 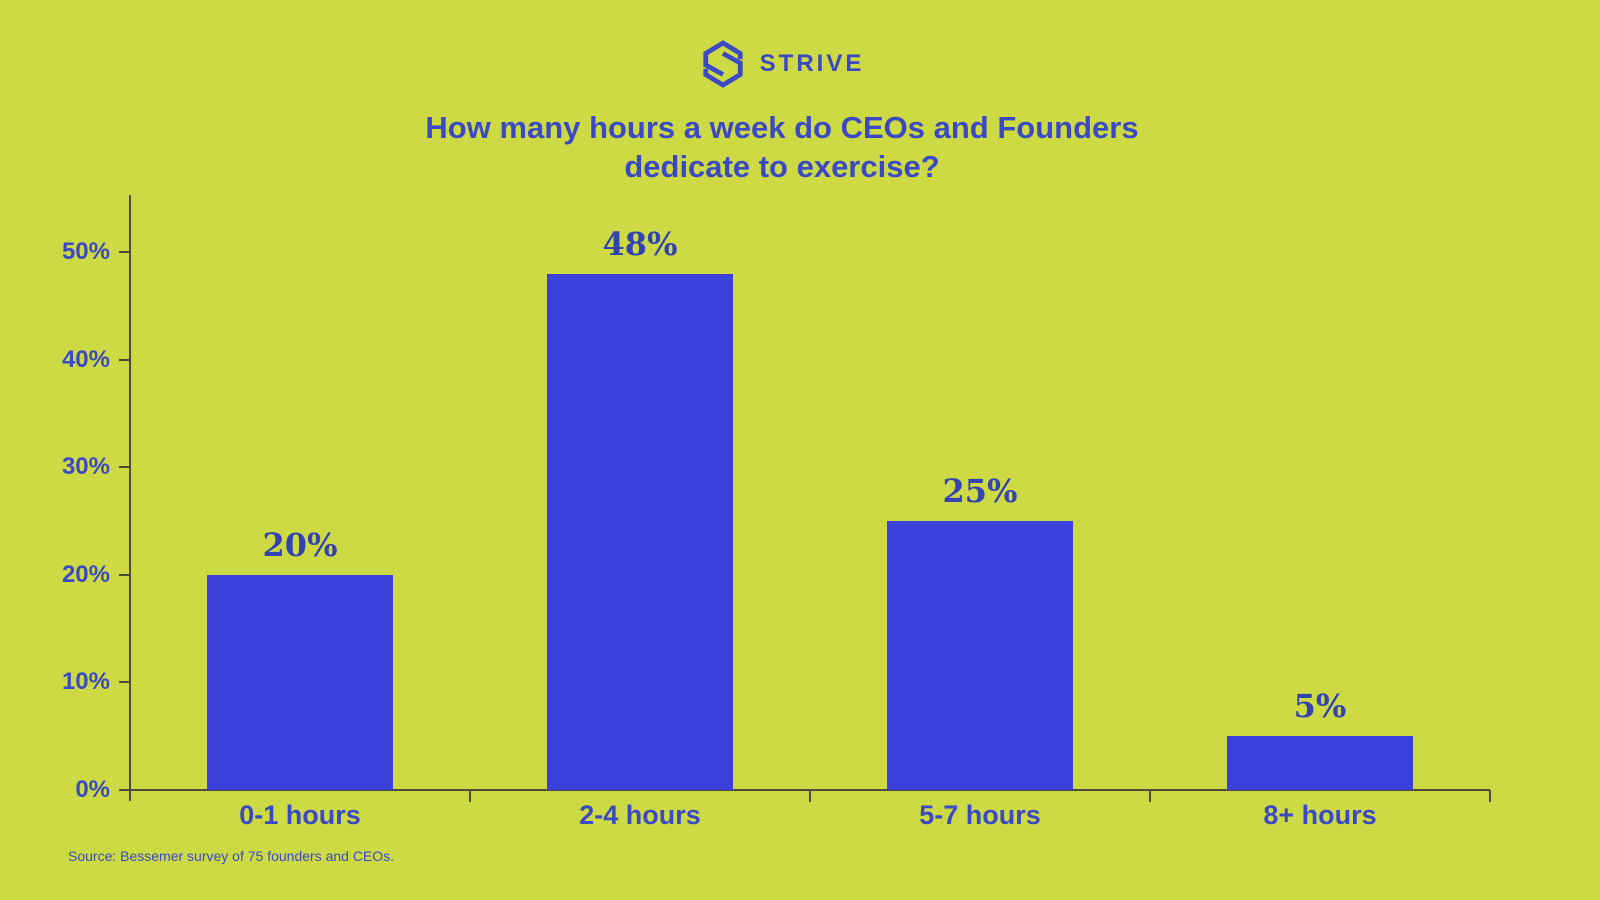 I want to click on x-axis-line, so click(x=804, y=790).